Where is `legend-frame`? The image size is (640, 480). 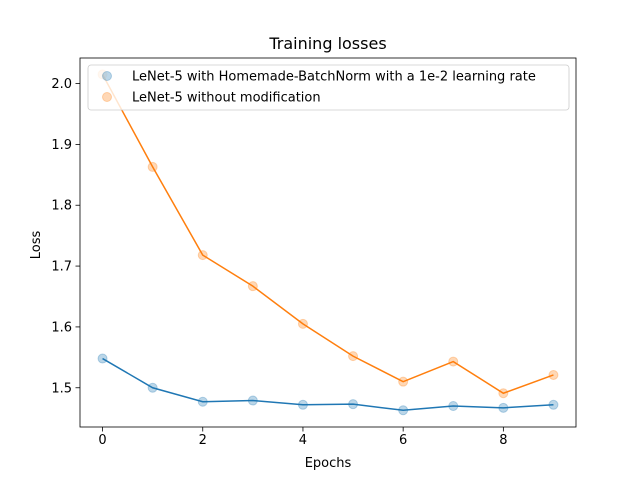
legend-frame is located at coordinates (328, 87).